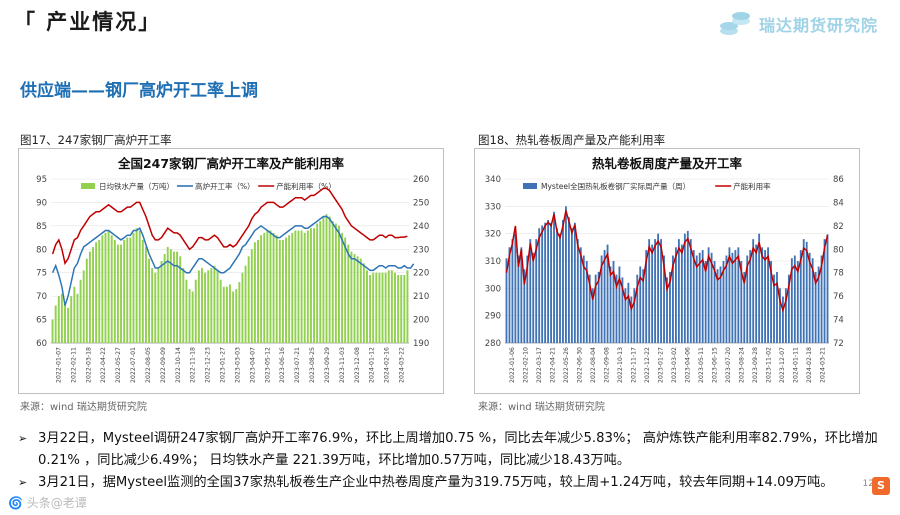  What do you see at coordinates (881, 486) in the screenshot?
I see `sogou-icon: S` at bounding box center [881, 486].